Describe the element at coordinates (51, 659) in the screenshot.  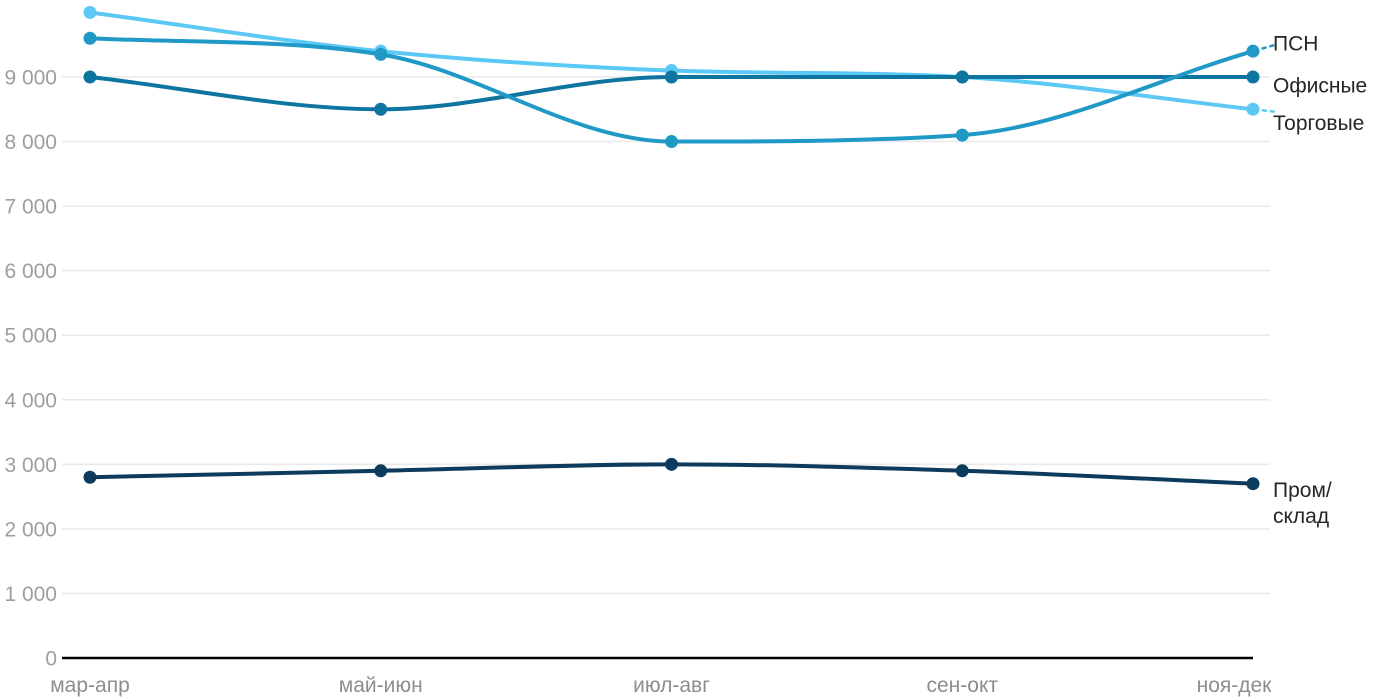
I see `y-tick-label: 0` at that location.